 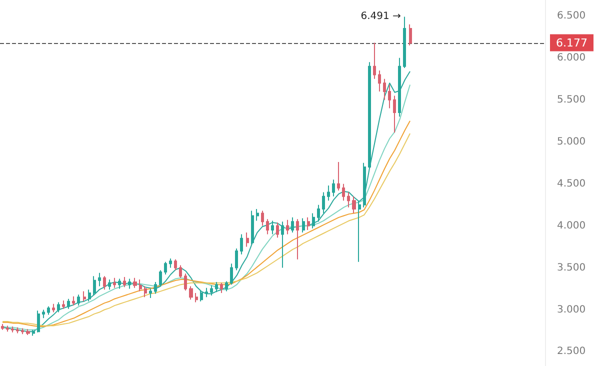 What do you see at coordinates (571, 226) in the screenshot?
I see `y-tick-label: 4.000` at bounding box center [571, 226].